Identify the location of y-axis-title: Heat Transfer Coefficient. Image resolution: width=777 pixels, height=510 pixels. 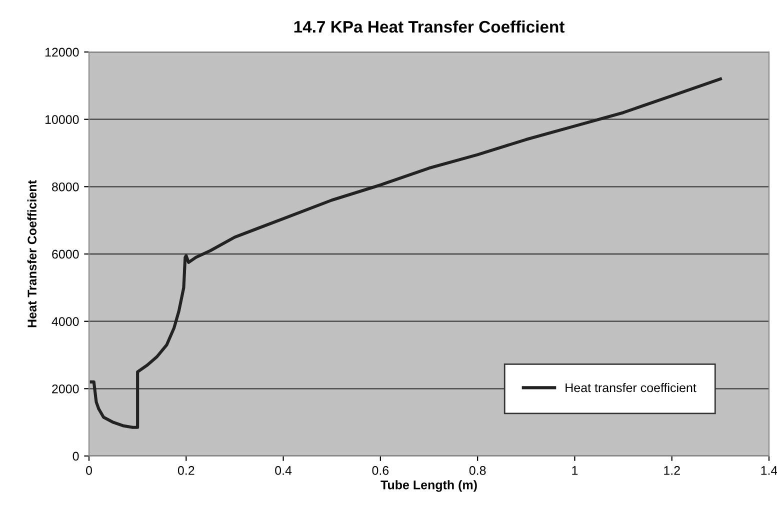
(31, 254).